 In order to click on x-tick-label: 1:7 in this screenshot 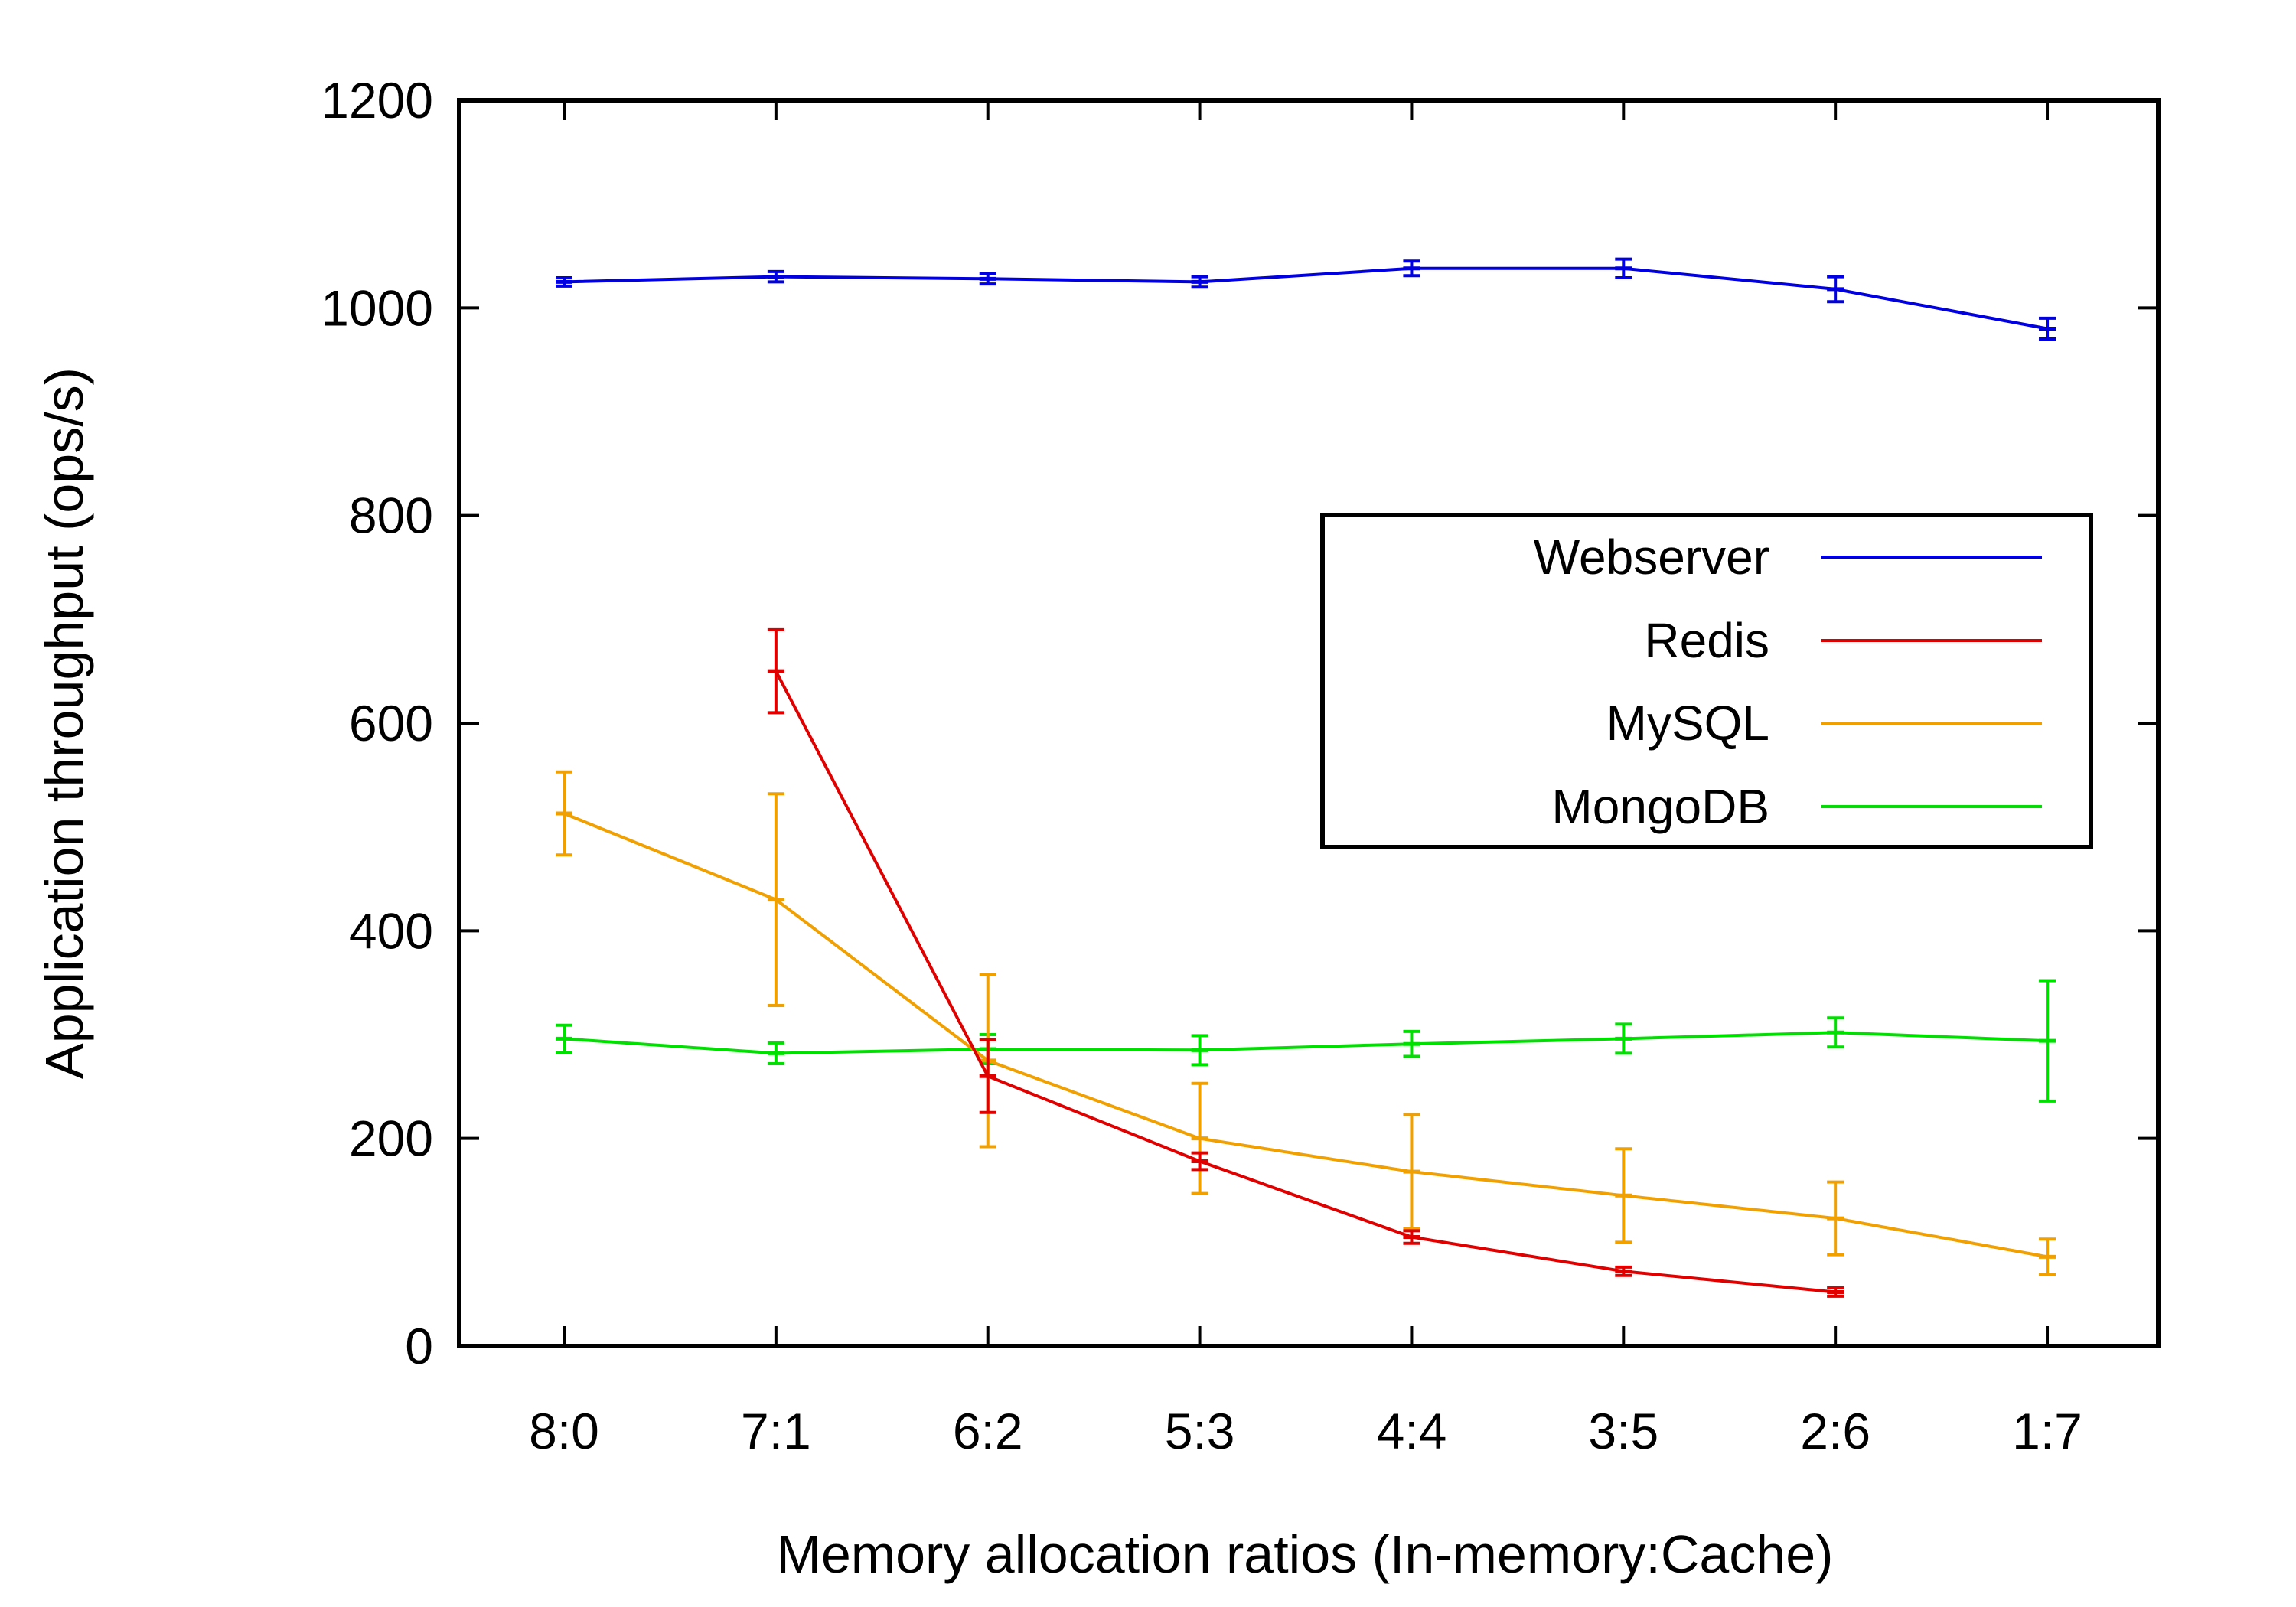, I will do `click(2047, 1431)`.